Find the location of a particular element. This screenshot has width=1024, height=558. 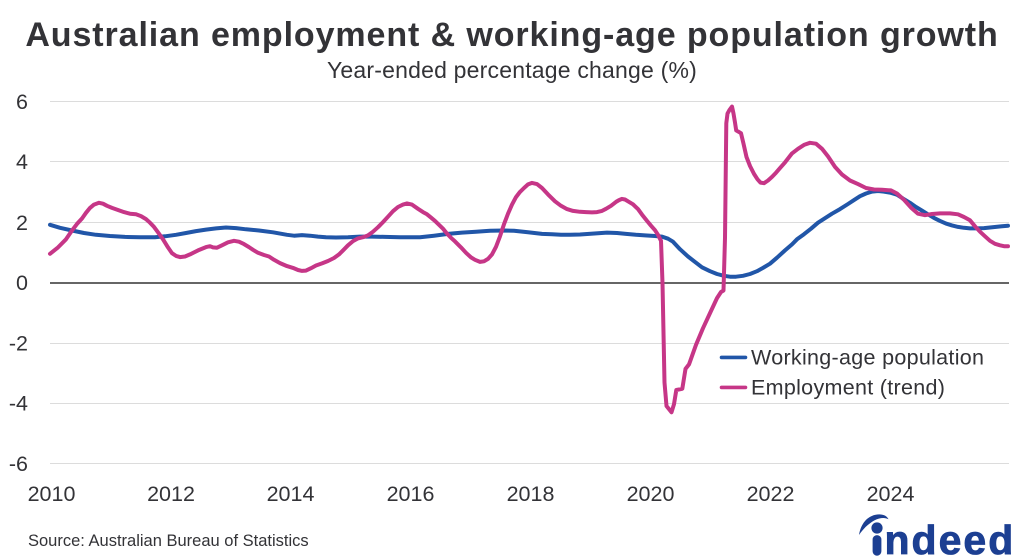

svg-text: 0 is located at coordinates (22, 283).